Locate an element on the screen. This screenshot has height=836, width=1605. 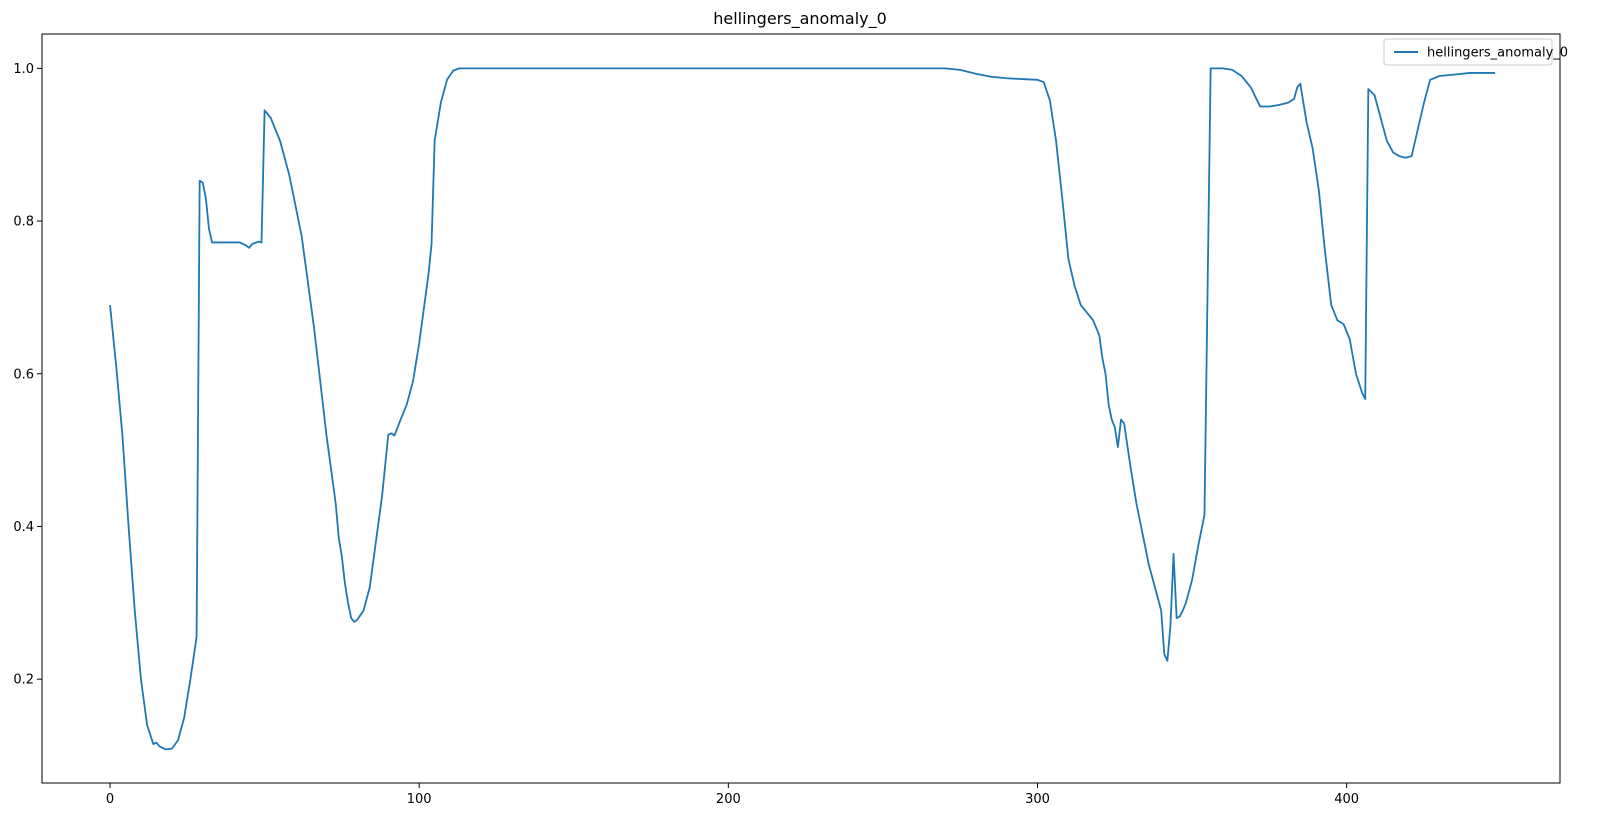
y-tick-label: 0.2 is located at coordinates (23, 680).